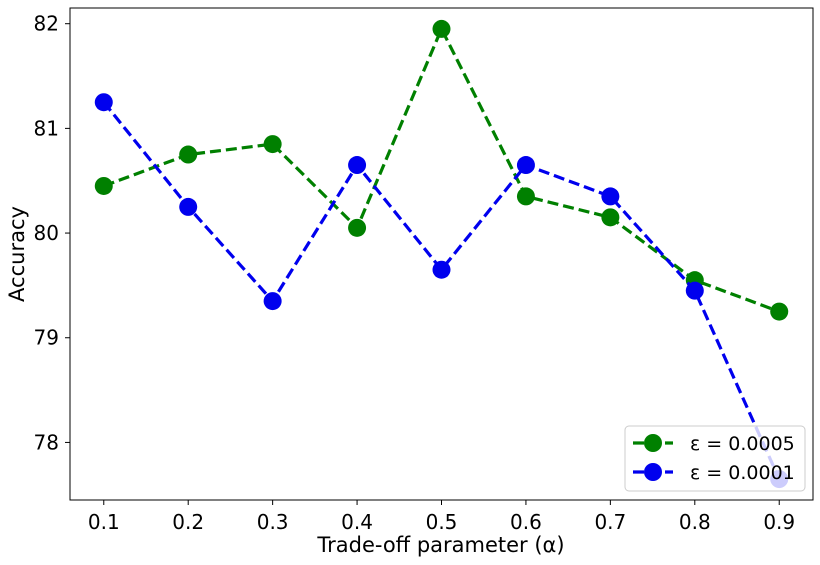  What do you see at coordinates (442, 522) in the screenshot?
I see `x-tick-label: 0.5` at bounding box center [442, 522].